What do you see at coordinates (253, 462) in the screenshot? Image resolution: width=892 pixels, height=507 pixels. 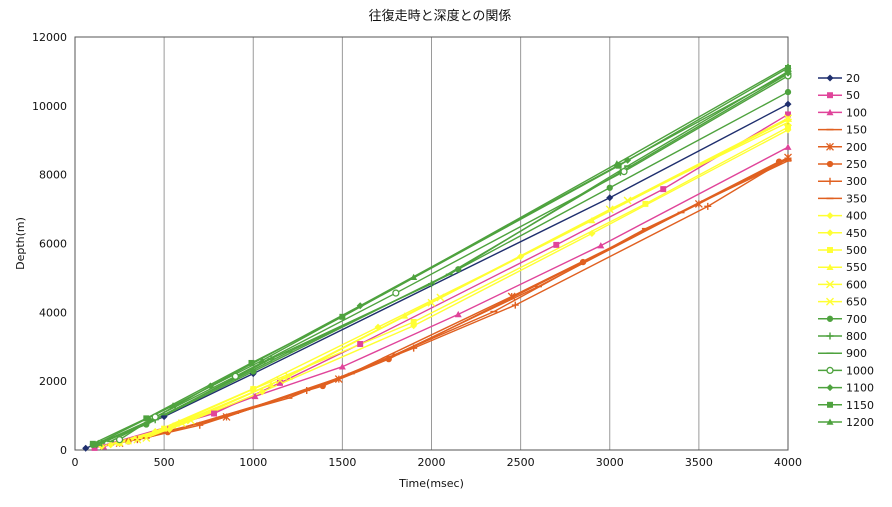 I see `x-tick-label: 1000` at bounding box center [253, 462].